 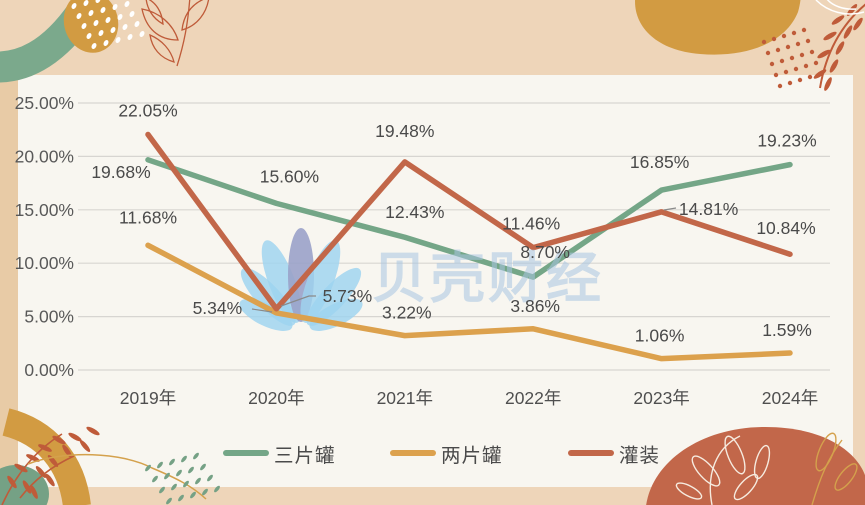 I want to click on data-label: 10.84%, so click(x=785, y=228).